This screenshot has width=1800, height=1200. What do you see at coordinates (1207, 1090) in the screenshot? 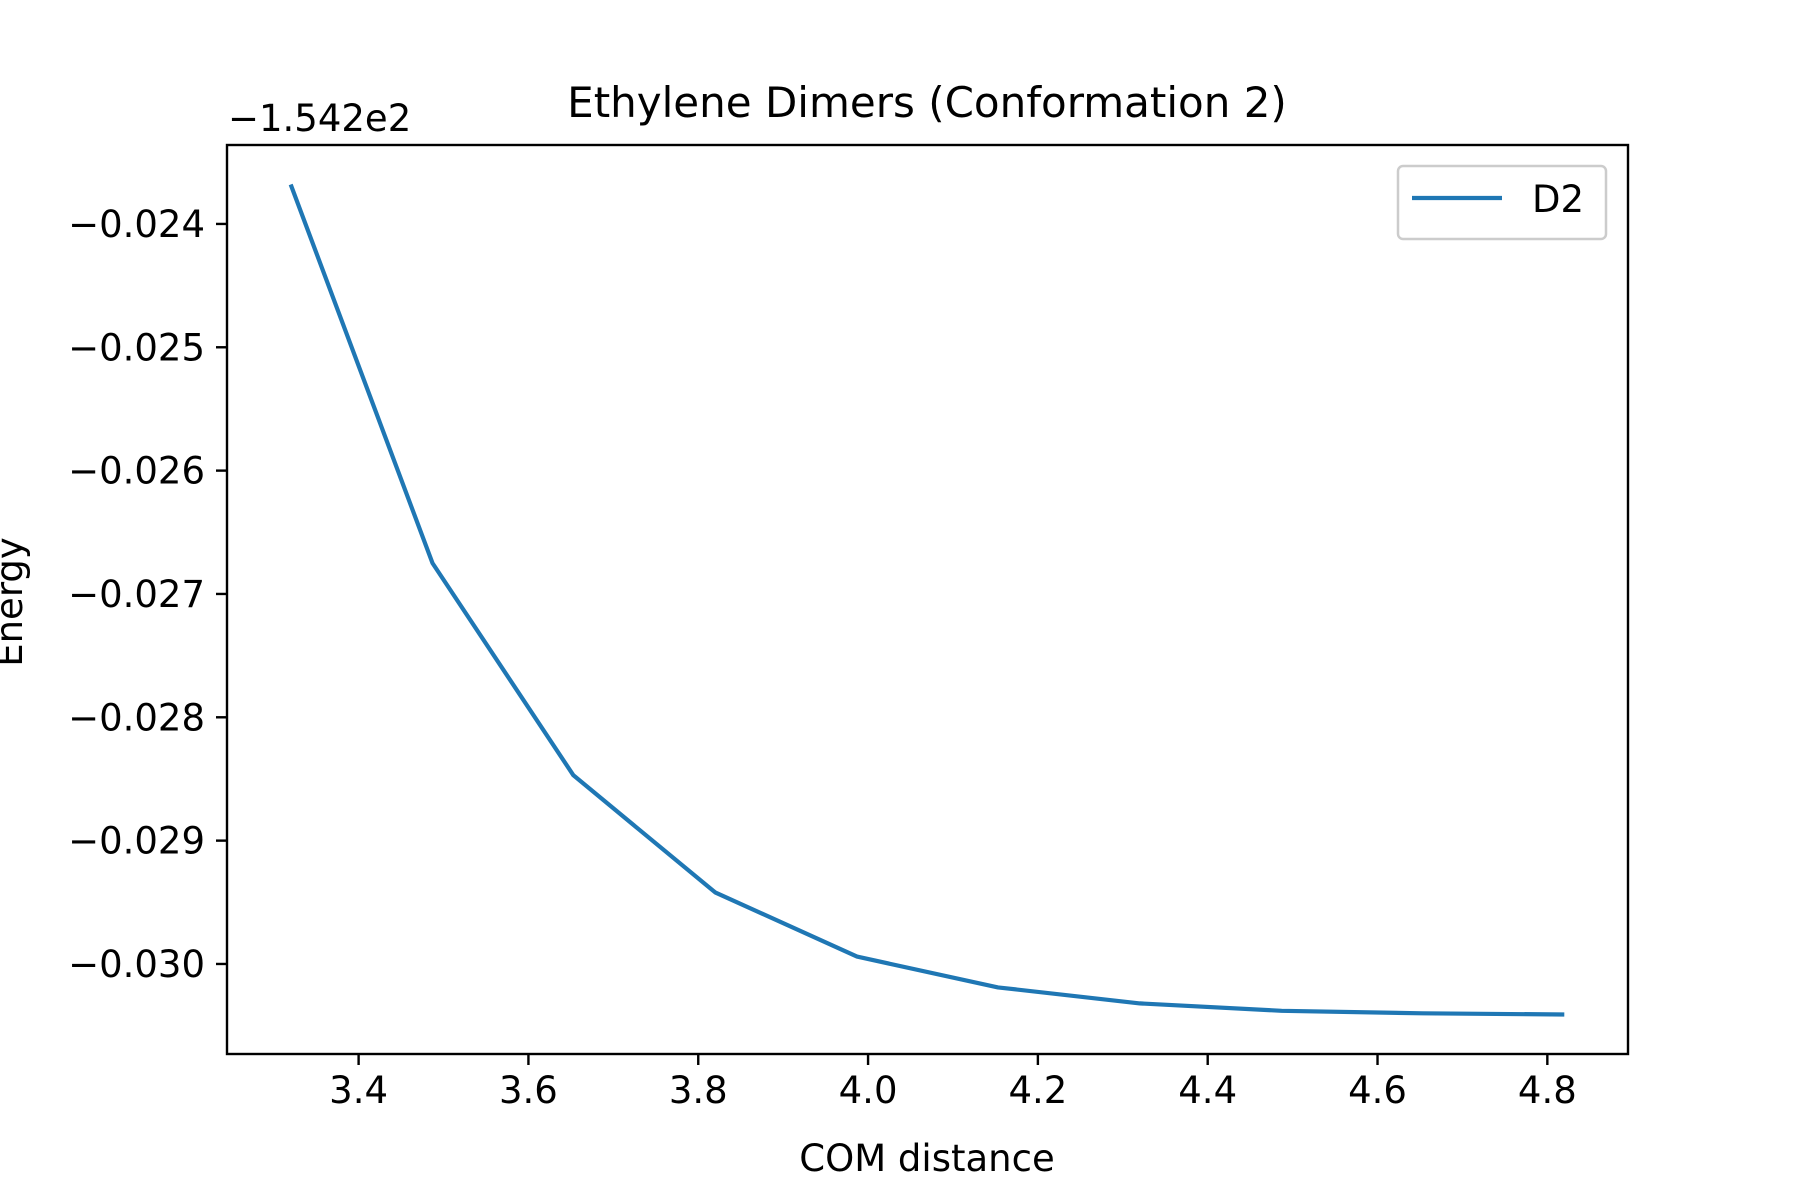
I see `x-tick-label: 4.4` at bounding box center [1207, 1090].